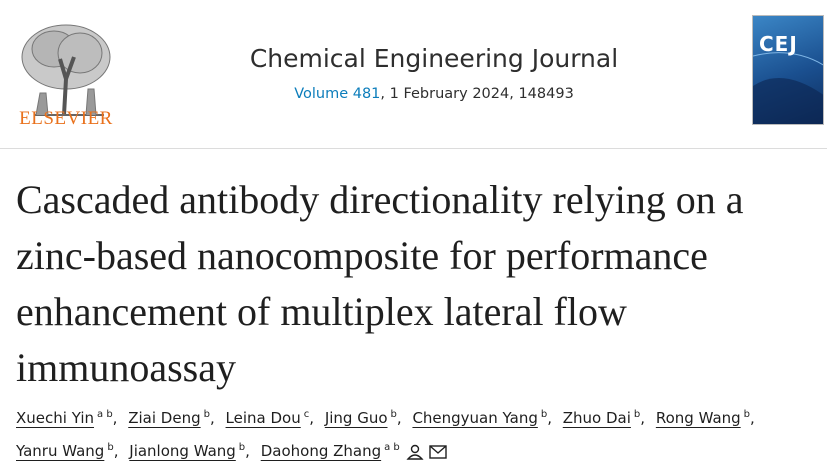 The image size is (827, 467). I want to click on author: Xuechi Yin a b, so click(69, 418).